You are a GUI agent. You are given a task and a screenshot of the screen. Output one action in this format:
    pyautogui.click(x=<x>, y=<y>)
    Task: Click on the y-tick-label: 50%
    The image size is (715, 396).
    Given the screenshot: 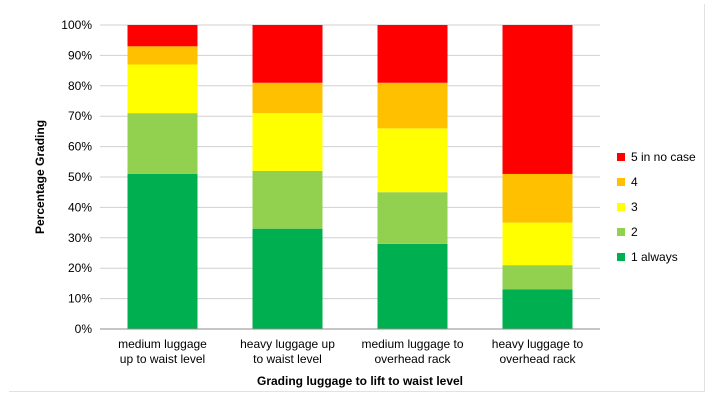 What is the action you would take?
    pyautogui.click(x=80, y=177)
    